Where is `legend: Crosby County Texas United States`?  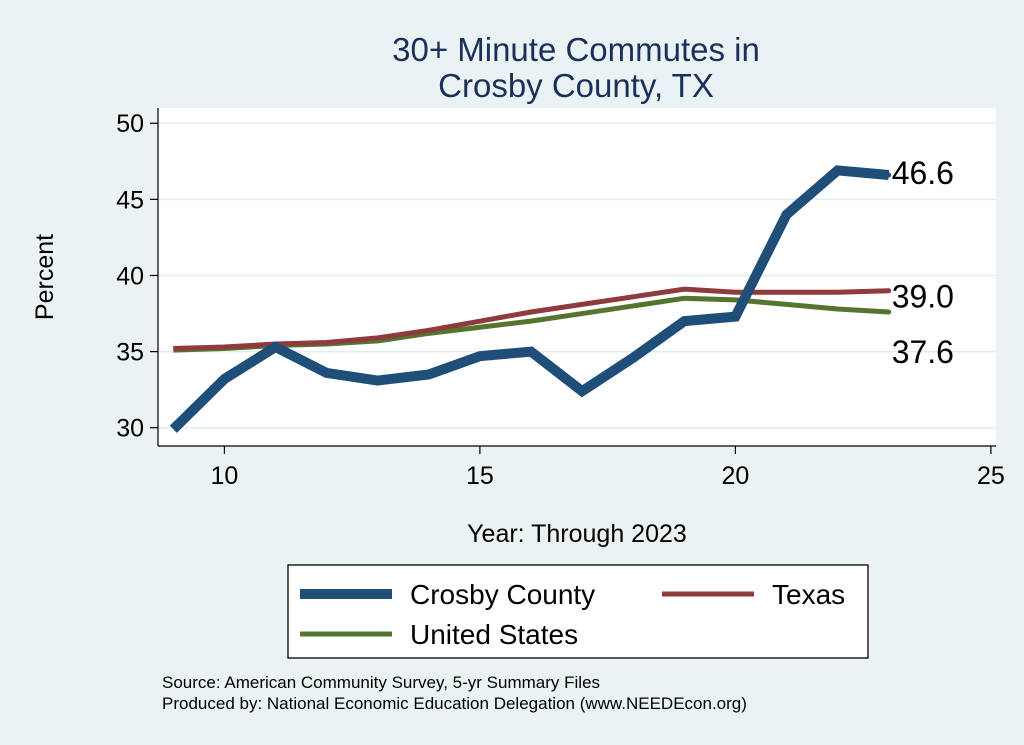 legend: Crosby County Texas United States is located at coordinates (578, 611).